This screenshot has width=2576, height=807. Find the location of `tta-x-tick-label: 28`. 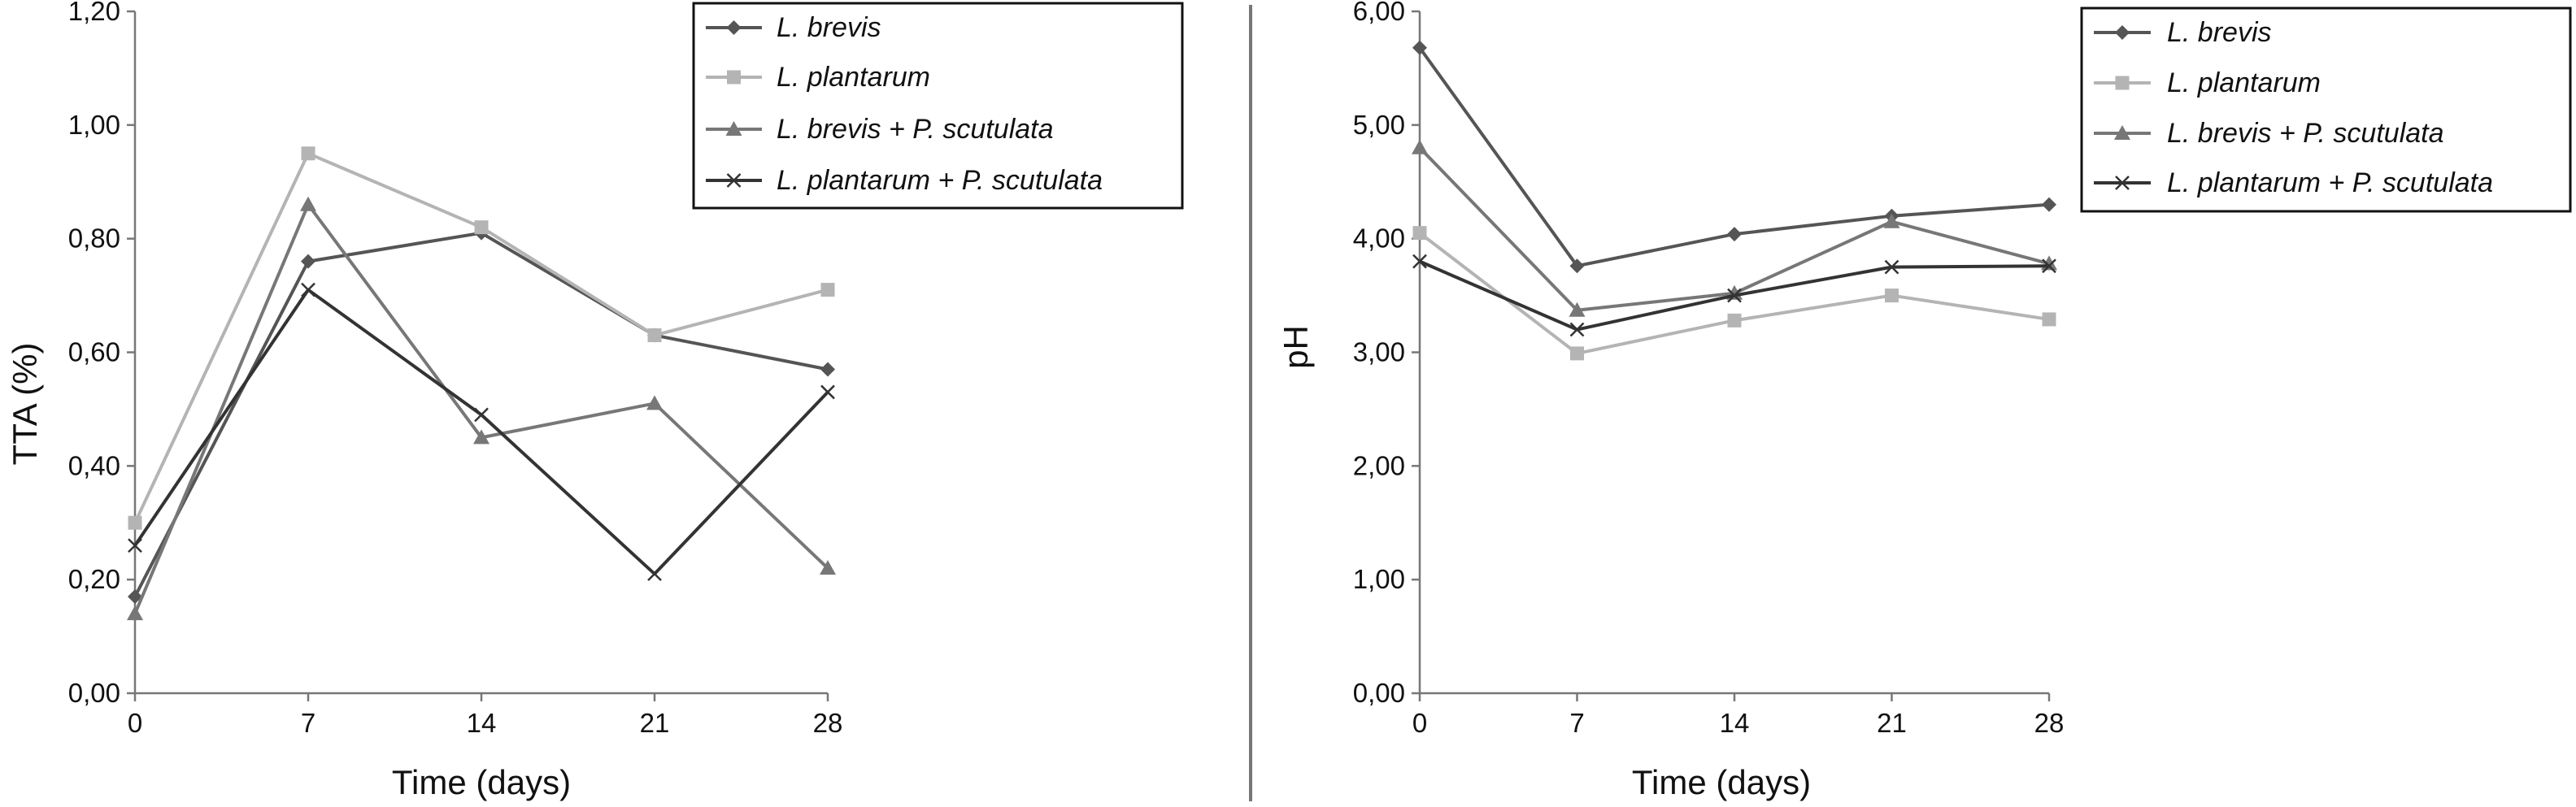

tta-x-tick-label: 28 is located at coordinates (828, 723).